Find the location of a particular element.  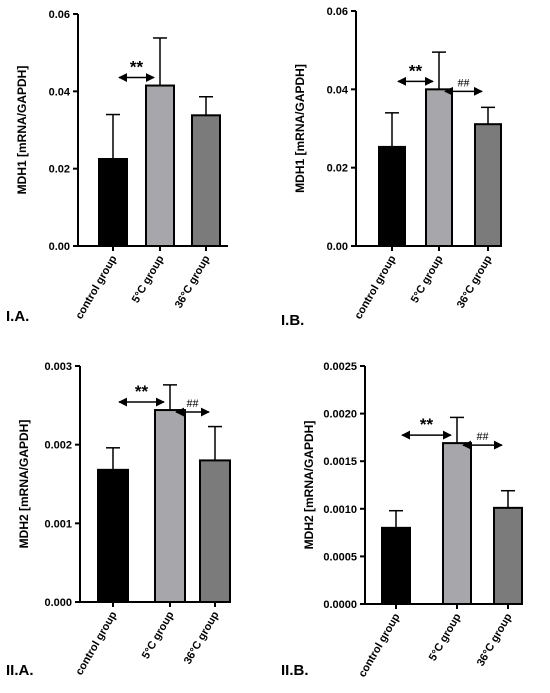

y-tick-label: 0.000 is located at coordinates (58, 603).